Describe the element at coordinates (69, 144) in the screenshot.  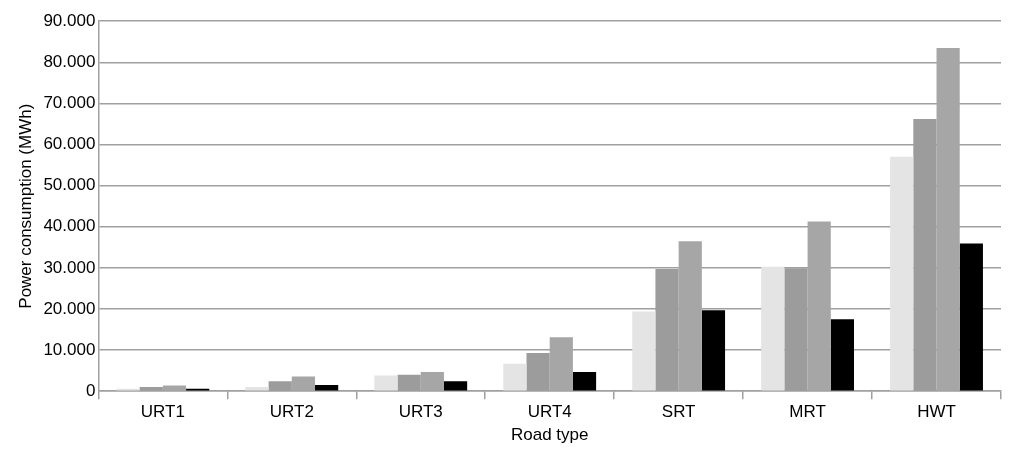
I see `y-tick-label: 60.000` at that location.